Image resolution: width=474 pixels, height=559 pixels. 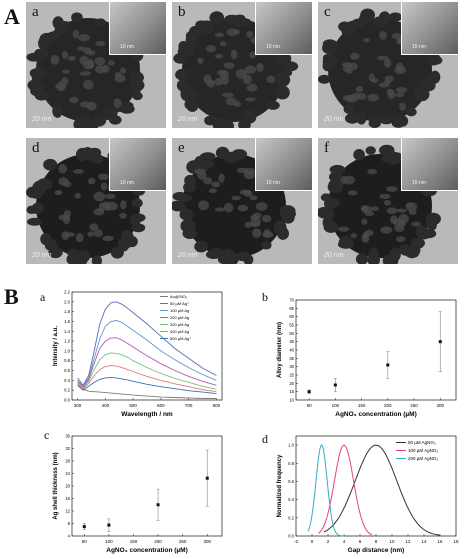 I want to click on y-tick-label: 0.6, so click(x=67, y=370).